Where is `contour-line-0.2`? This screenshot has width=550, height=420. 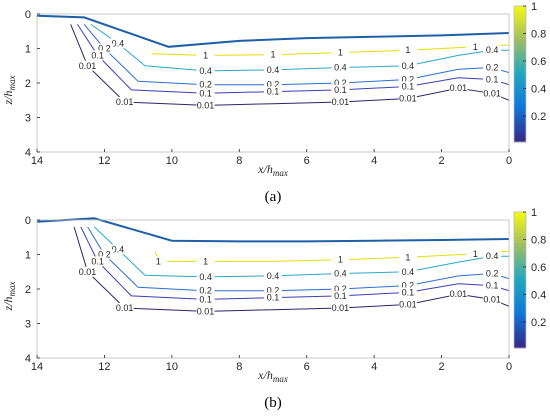 contour-line-0.2 is located at coordinates (296, 55).